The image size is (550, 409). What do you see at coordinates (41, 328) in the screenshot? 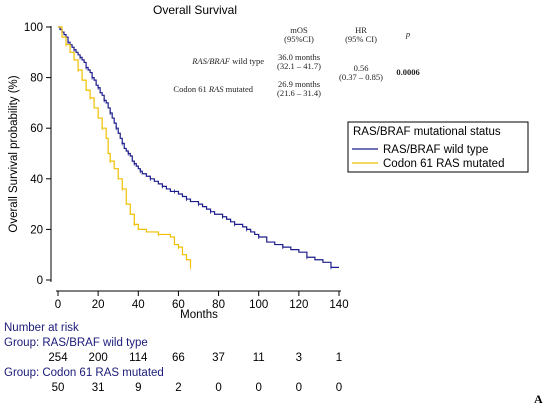
I see `risk-table-heading: Number at risk` at bounding box center [41, 328].